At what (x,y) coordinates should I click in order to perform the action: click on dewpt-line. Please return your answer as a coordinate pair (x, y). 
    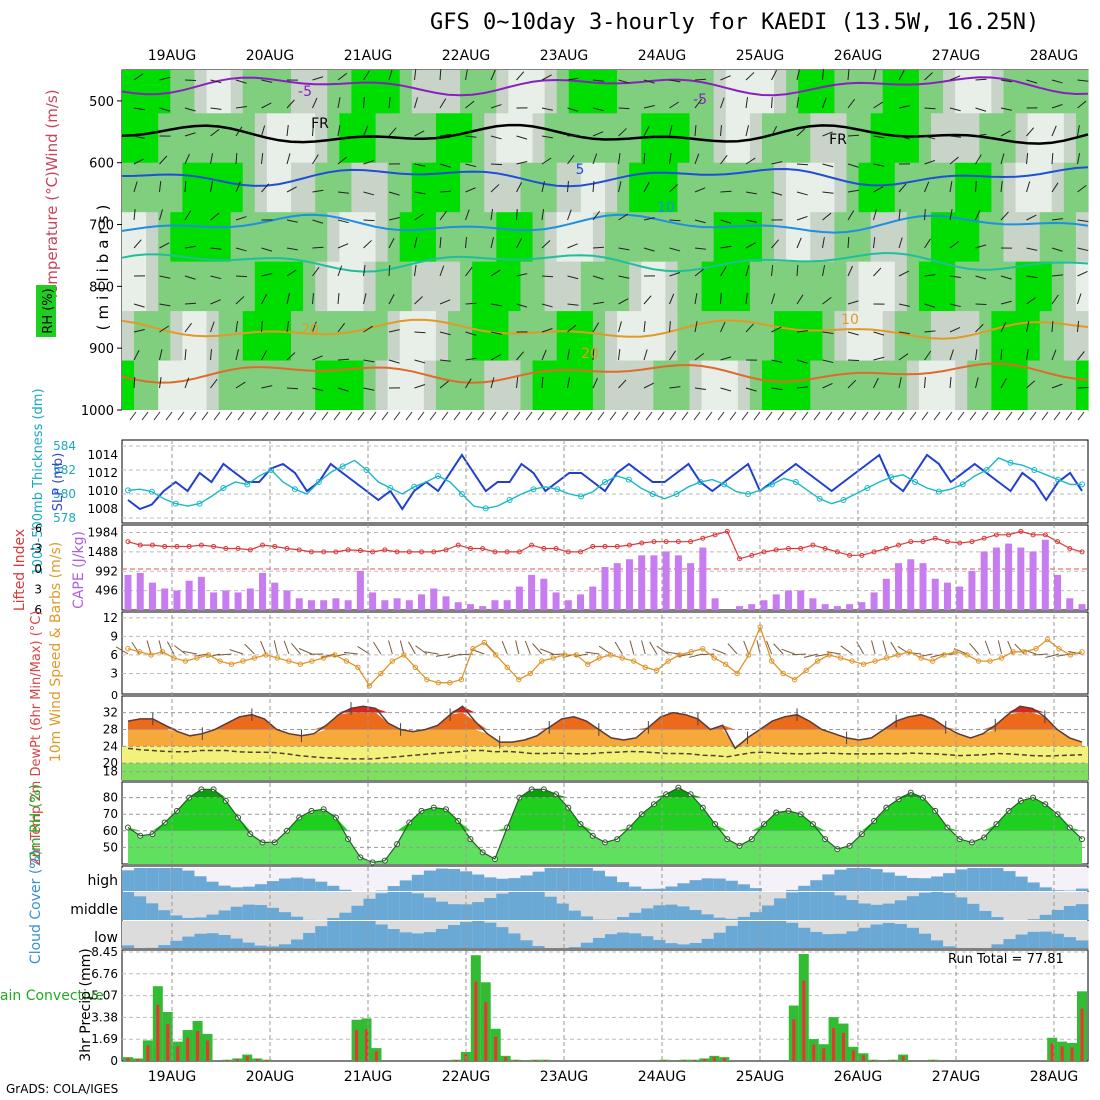
    Looking at the image, I should click on (605, 753).